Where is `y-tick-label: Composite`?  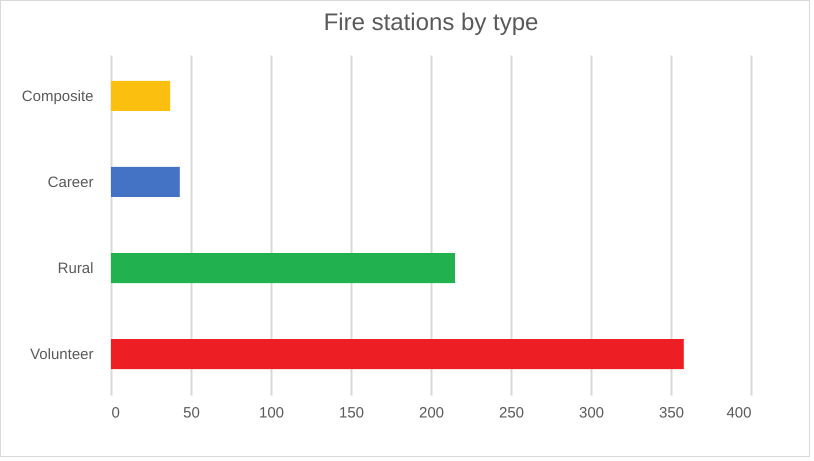 y-tick-label: Composite is located at coordinates (58, 96).